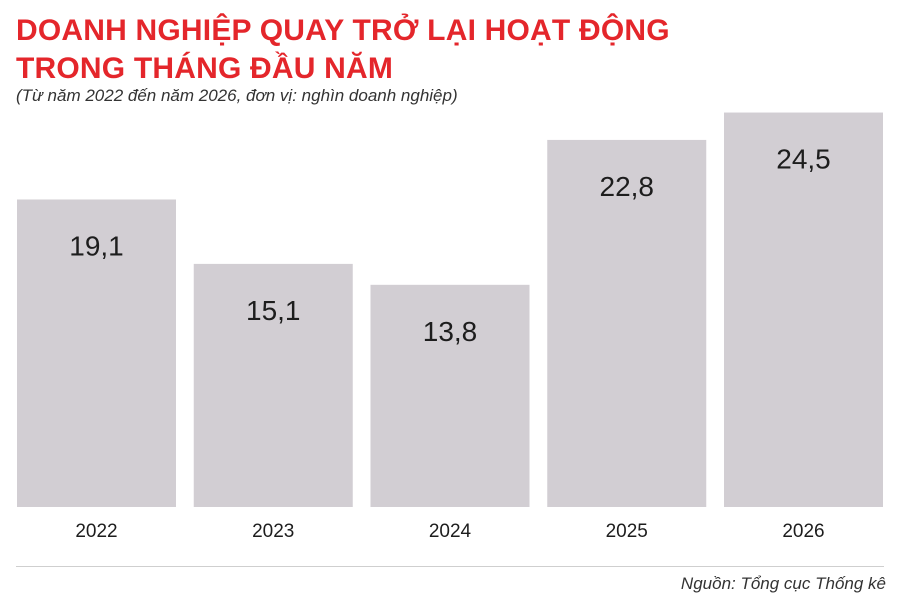 This screenshot has height=604, width=900. What do you see at coordinates (627, 323) in the screenshot?
I see `bar-2025` at bounding box center [627, 323].